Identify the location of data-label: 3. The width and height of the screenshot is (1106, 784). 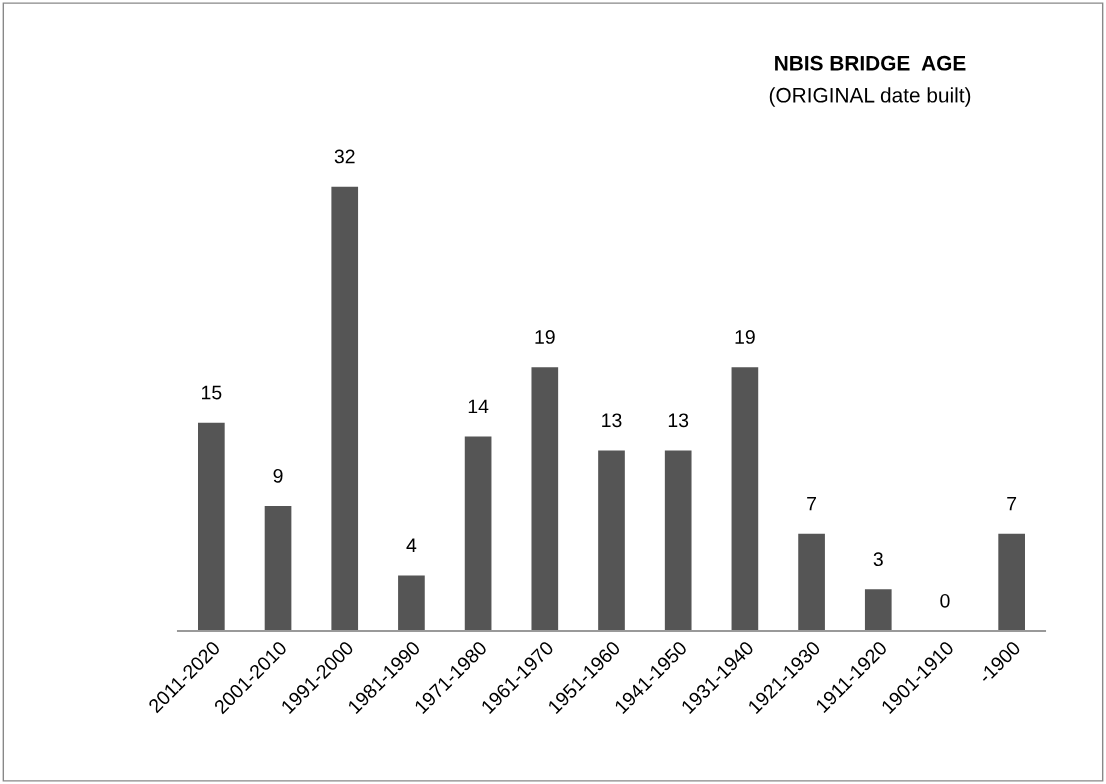
(878, 559).